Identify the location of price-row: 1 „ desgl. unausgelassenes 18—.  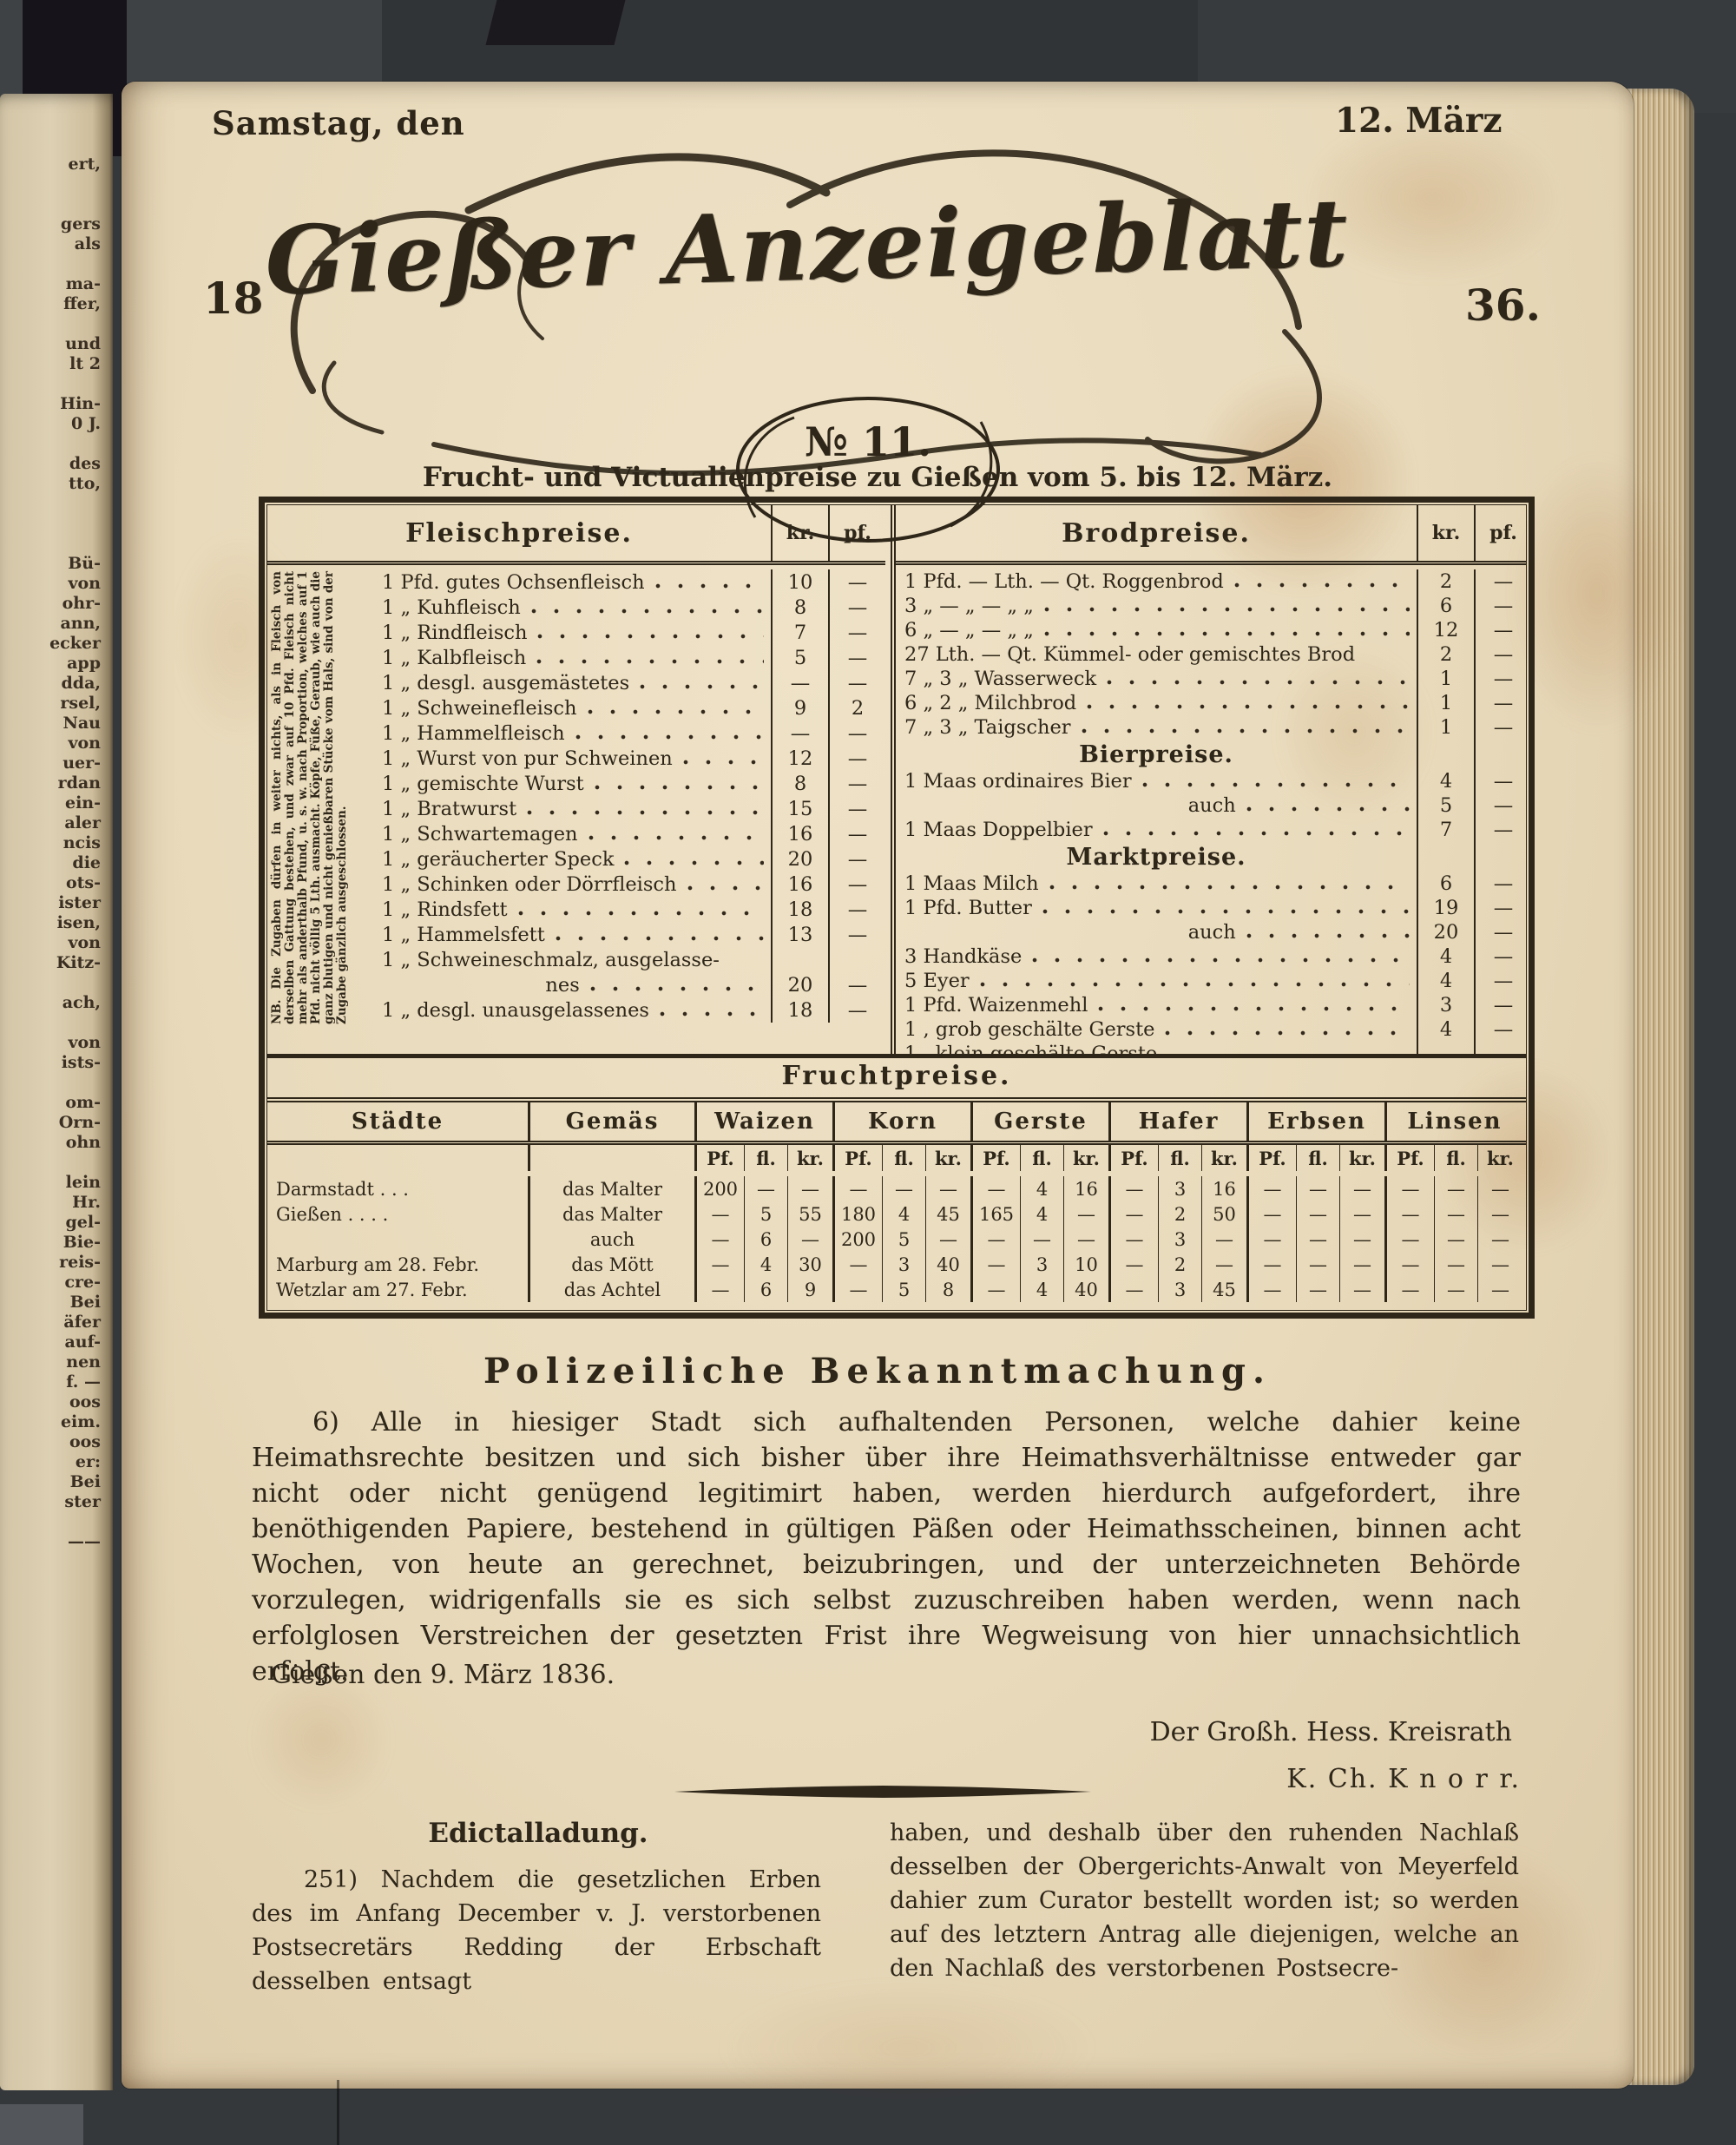
(576, 1010).